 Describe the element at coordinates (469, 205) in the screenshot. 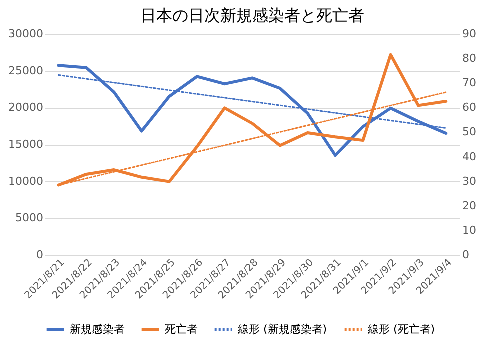

I see `y2-tick-label: 20` at that location.